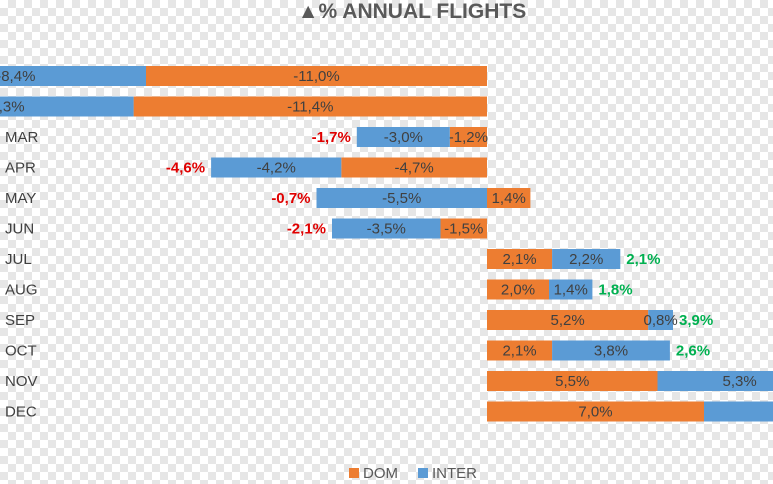 The image size is (773, 484). I want to click on dom-value-label-feb: -11,4%, so click(310, 107).